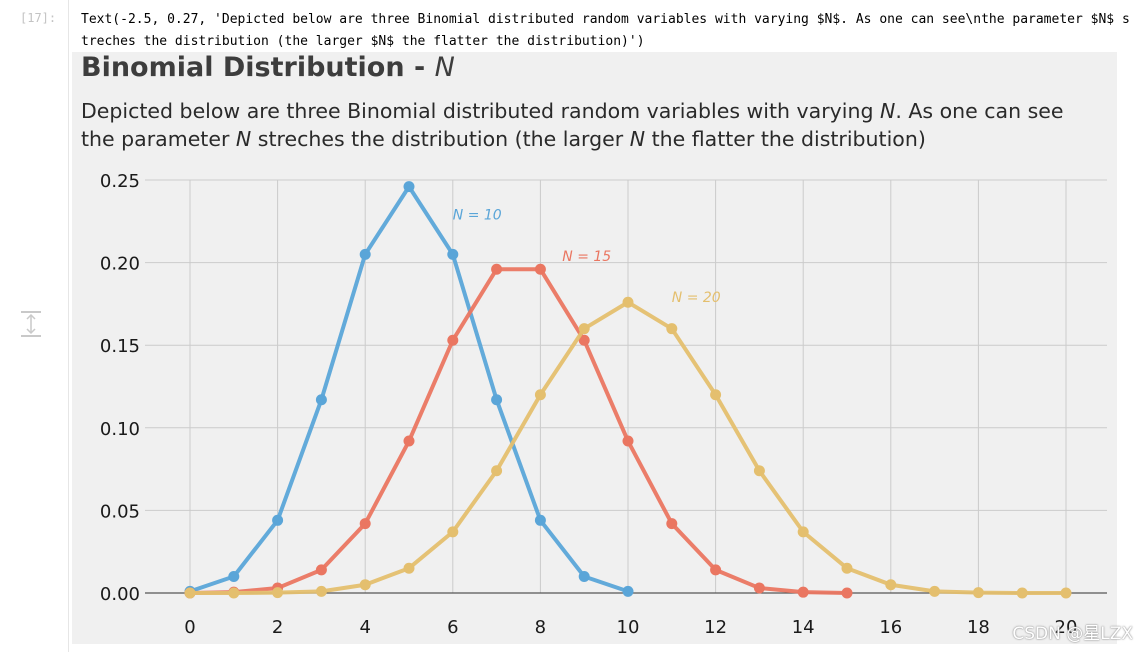 The width and height of the screenshot is (1137, 652). I want to click on collapse-output-icon, so click(31, 324).